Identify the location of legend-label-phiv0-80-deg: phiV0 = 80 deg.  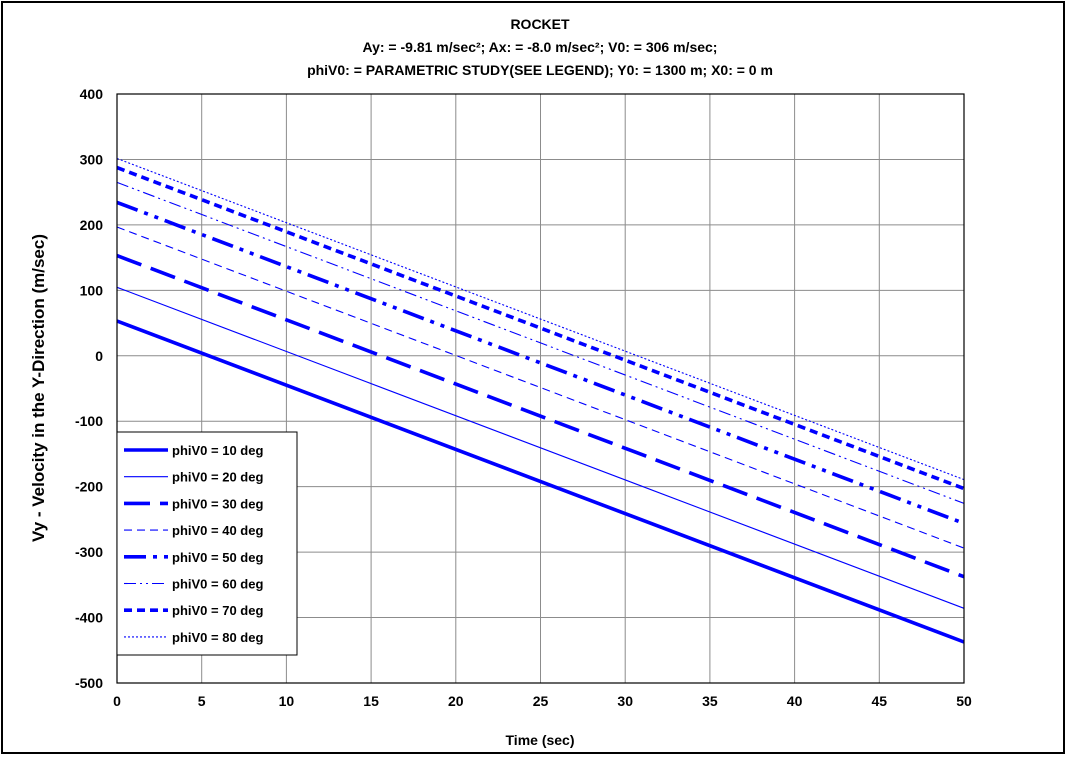
(217, 637).